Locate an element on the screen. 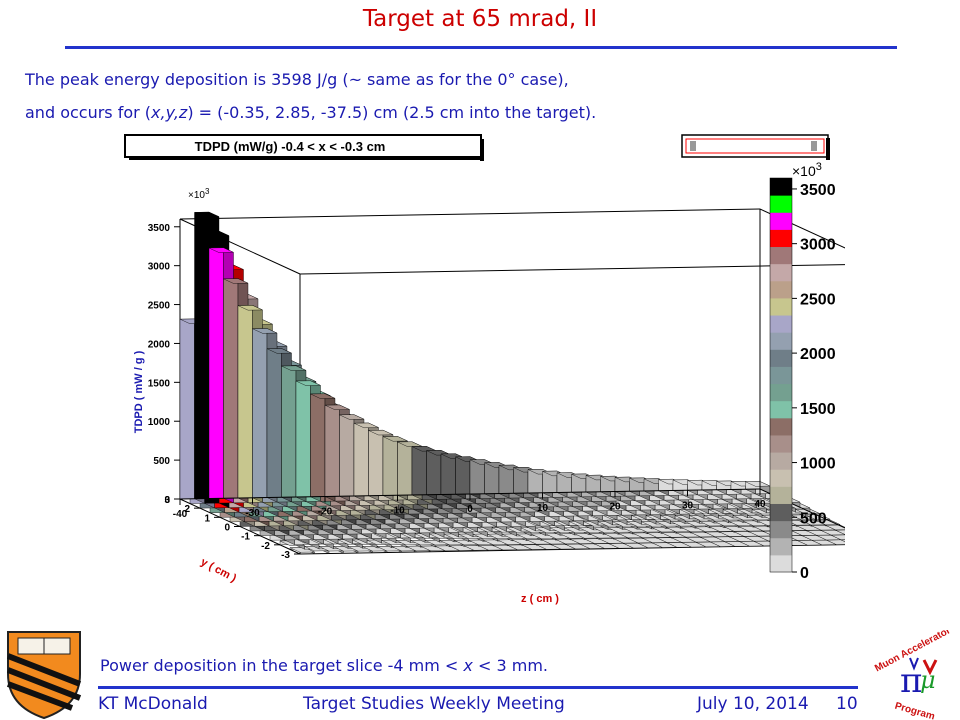 The height and width of the screenshot is (720, 960). palette-tick-label: 1500 is located at coordinates (818, 409).